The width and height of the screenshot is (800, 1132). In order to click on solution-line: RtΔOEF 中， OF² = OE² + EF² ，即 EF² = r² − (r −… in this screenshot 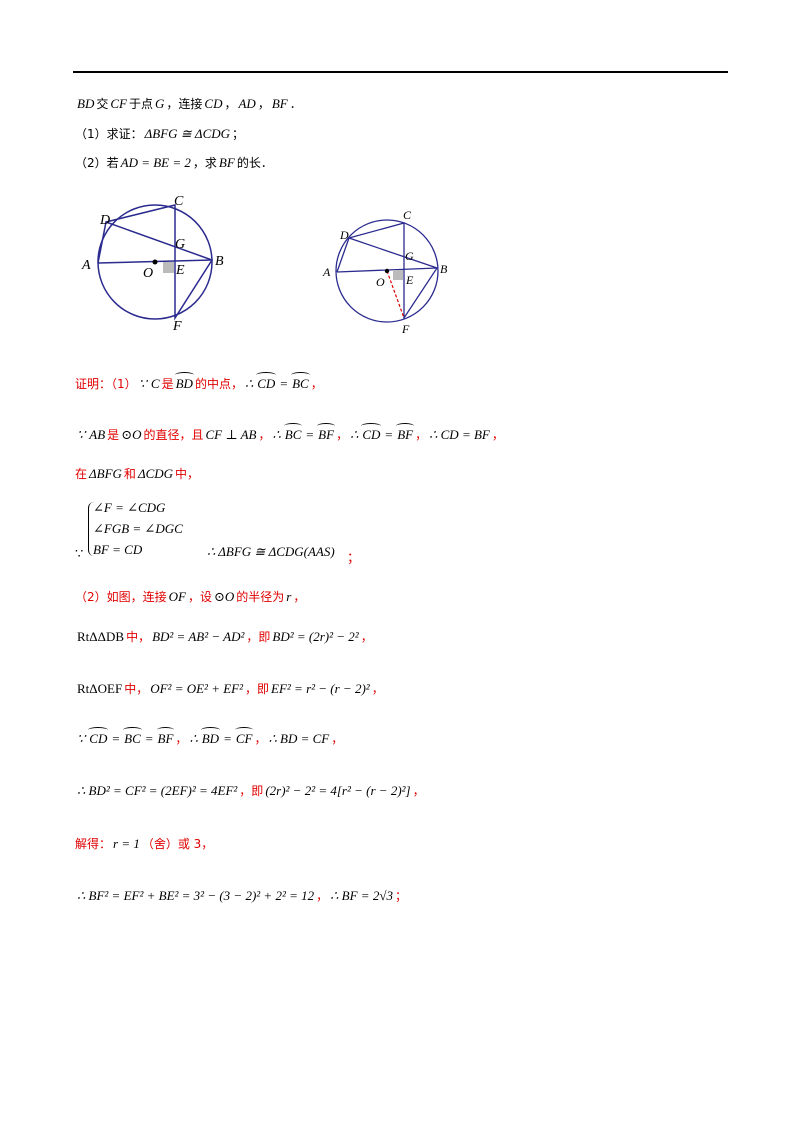, I will do `click(229, 689)`.